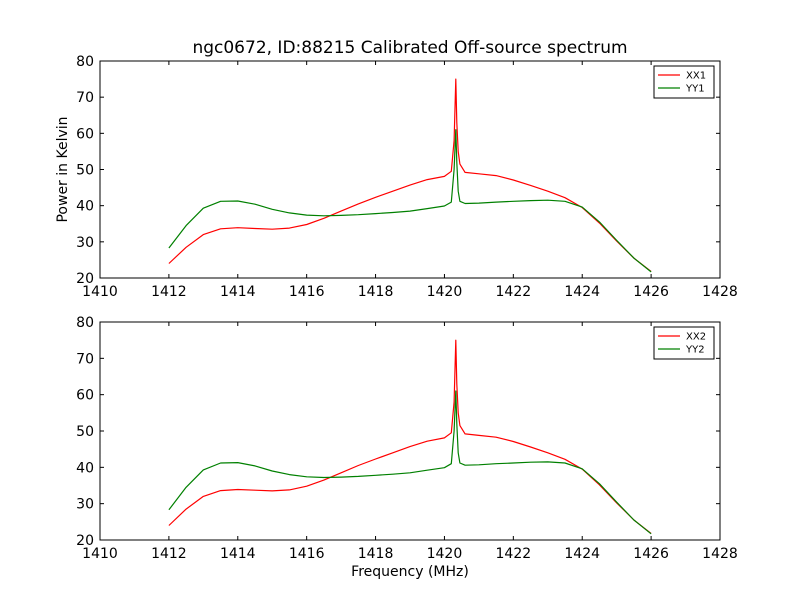 This screenshot has height=600, width=800. I want to click on legend-label-xx1: XX1, so click(696, 76).